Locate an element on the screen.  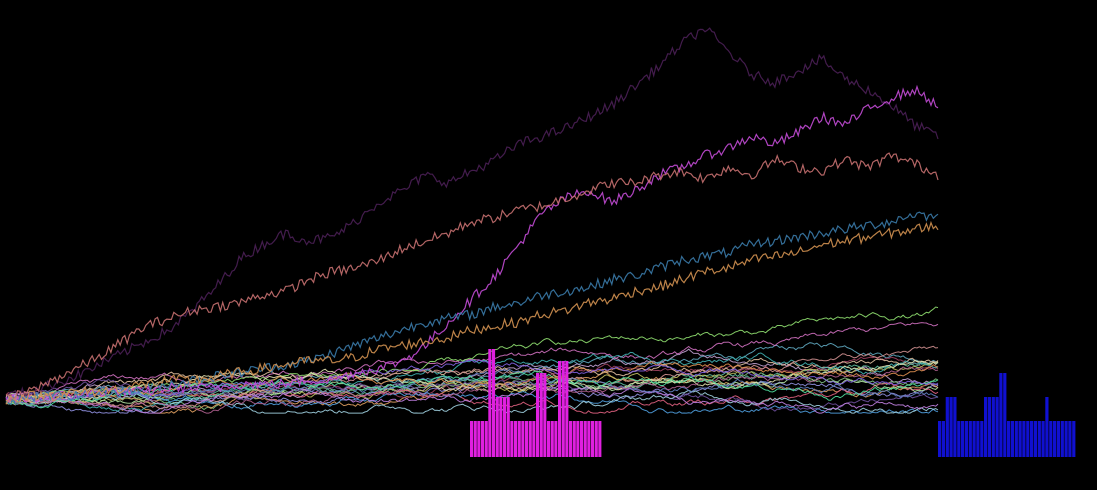
histograms is located at coordinates (773, 403).